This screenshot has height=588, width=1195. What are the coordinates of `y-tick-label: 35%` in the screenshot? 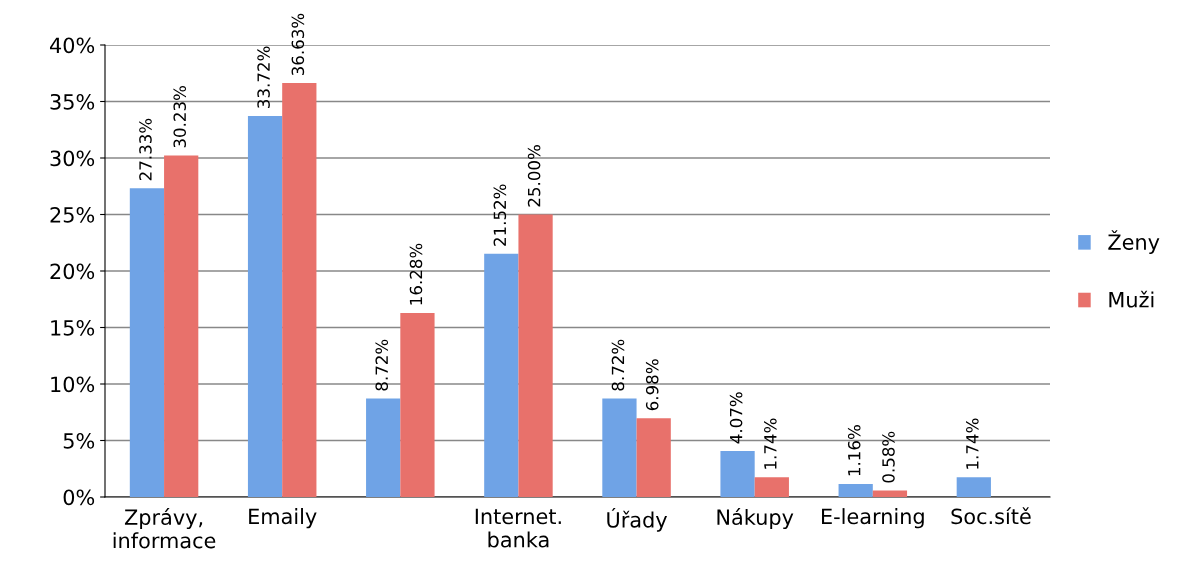 It's located at (72, 101).